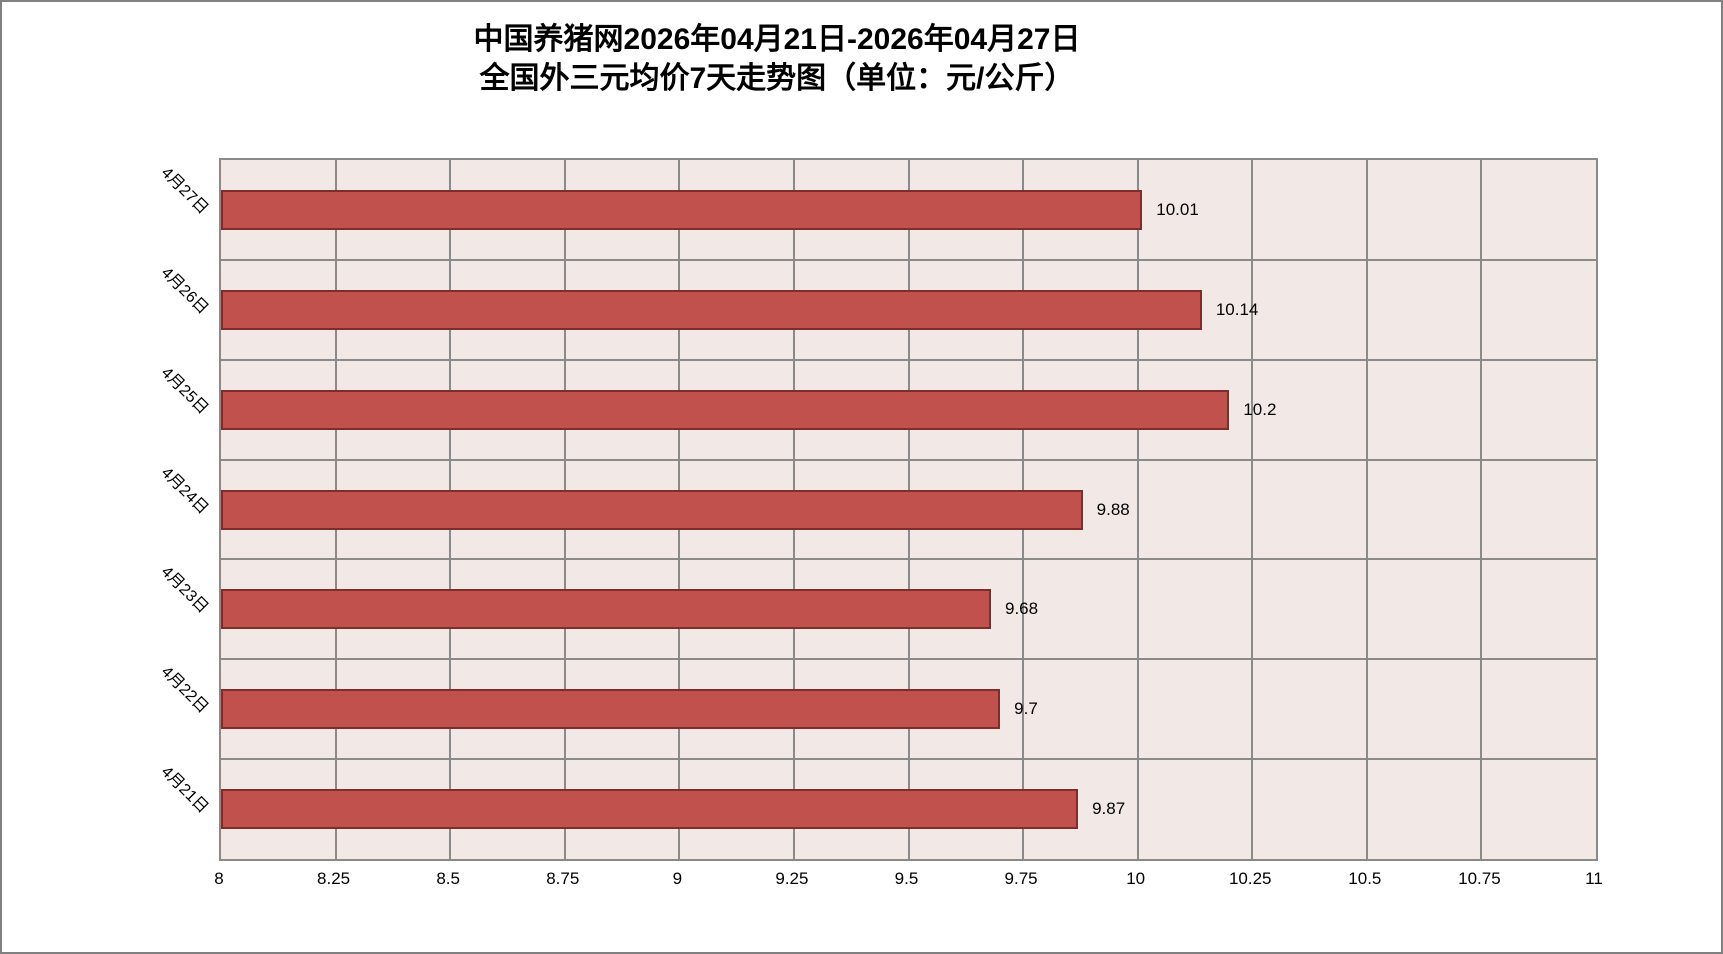  Describe the element at coordinates (1237, 309) in the screenshot. I see `bar-value-label: 10.14` at that location.